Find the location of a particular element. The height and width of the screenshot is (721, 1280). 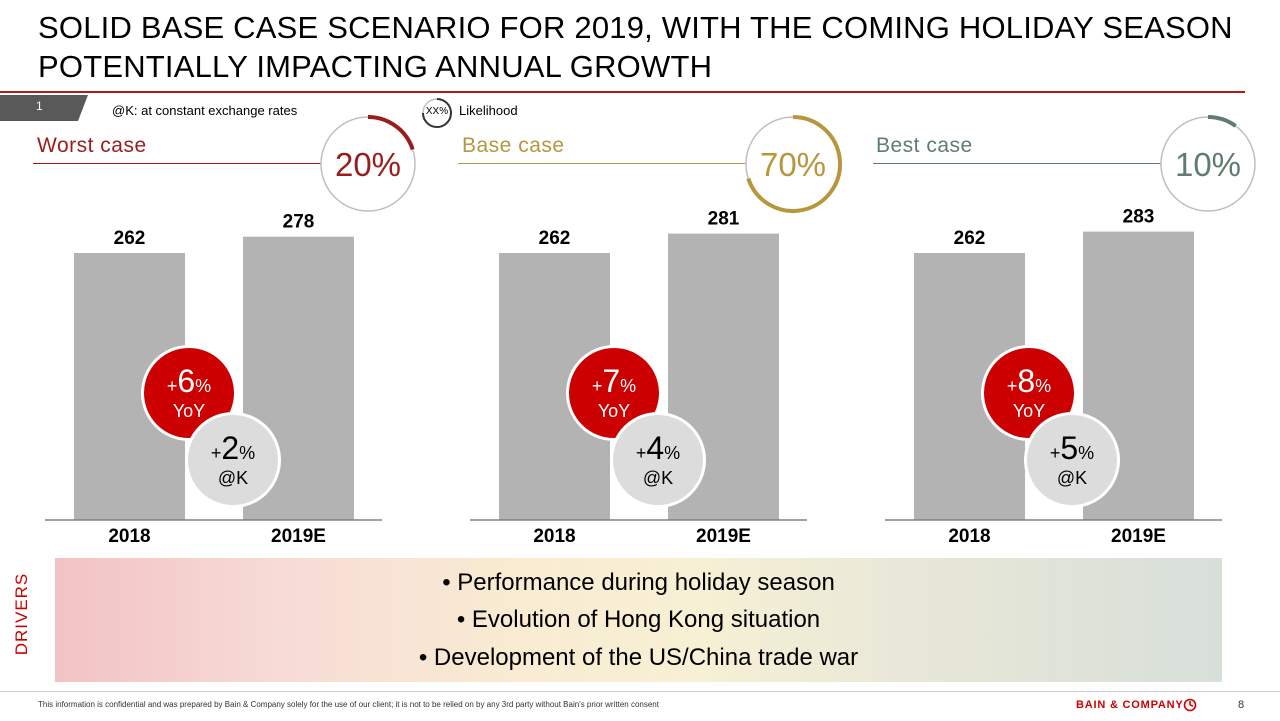

likelihood-legend-icon-label: XX% is located at coordinates (437, 111).